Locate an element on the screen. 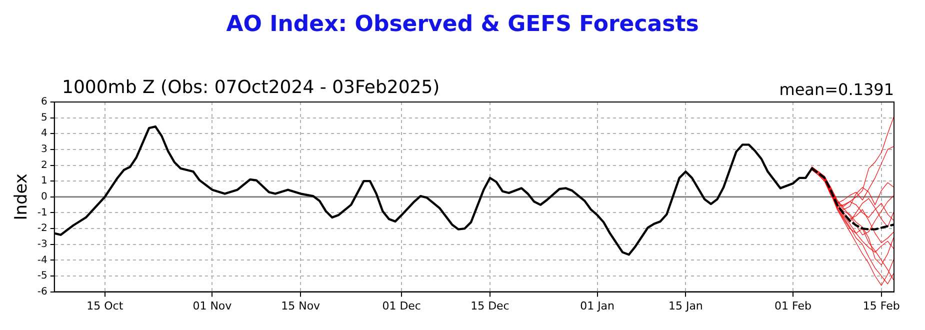  x-tick-label: 15 Nov is located at coordinates (301, 305).